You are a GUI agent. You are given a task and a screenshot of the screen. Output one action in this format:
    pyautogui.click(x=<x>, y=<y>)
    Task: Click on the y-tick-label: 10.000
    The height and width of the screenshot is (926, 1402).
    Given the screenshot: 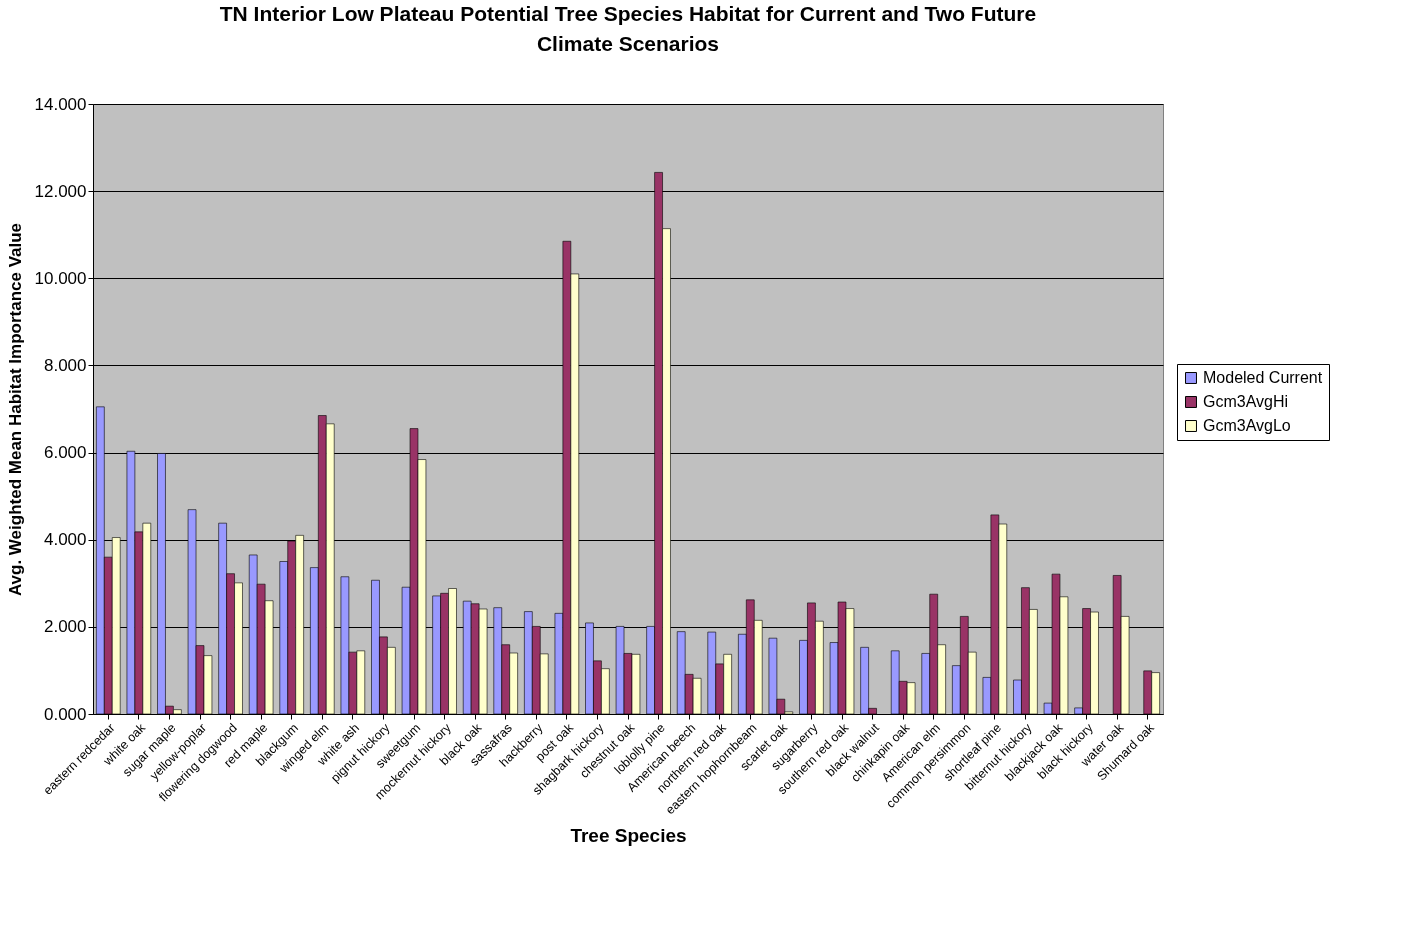 What is the action you would take?
    pyautogui.click(x=60, y=278)
    